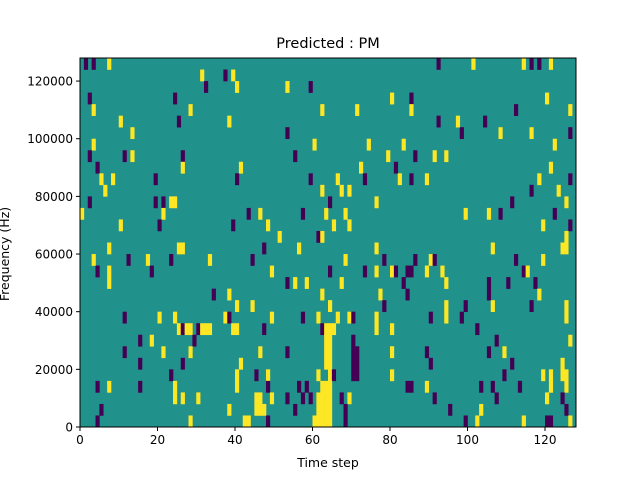 The height and width of the screenshot is (480, 640). What do you see at coordinates (80, 440) in the screenshot?
I see `x-tick-label: 0` at bounding box center [80, 440].